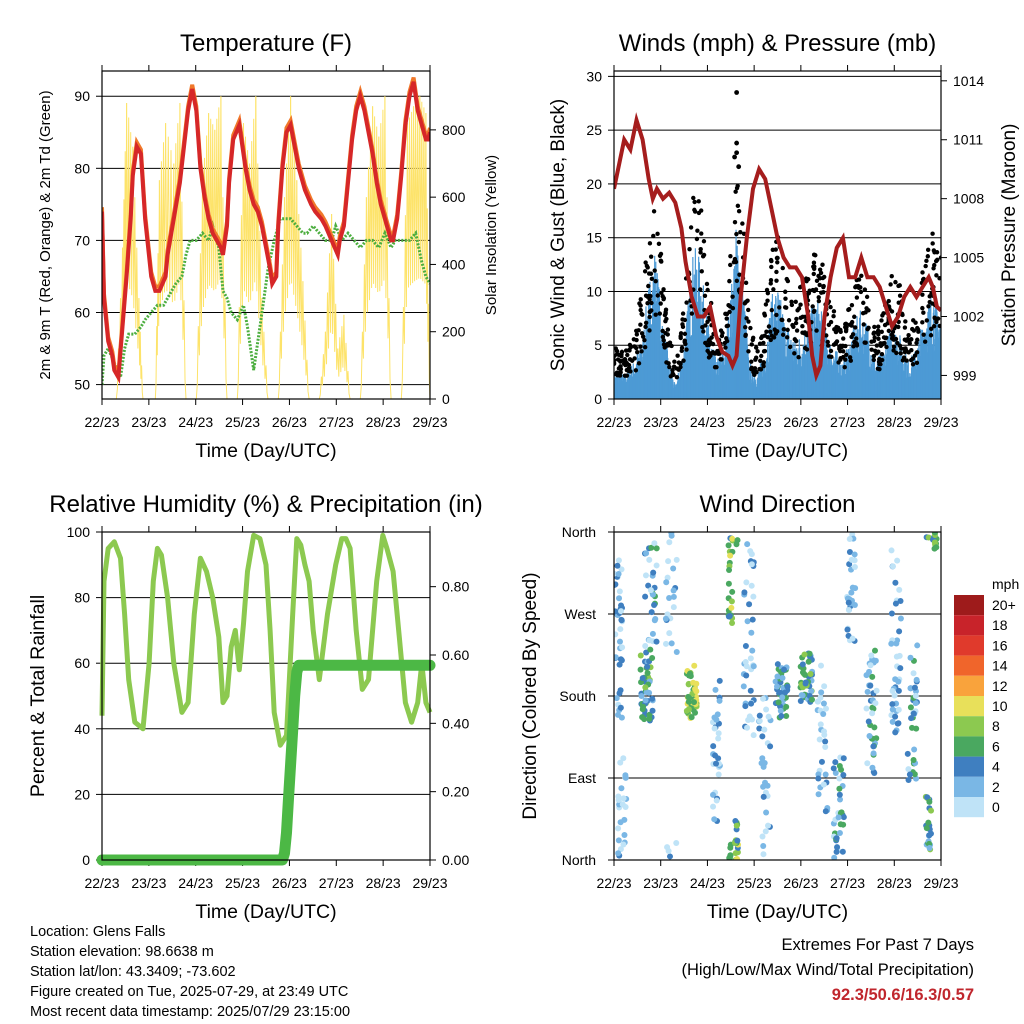 The width and height of the screenshot is (1024, 1024). I want to click on y-tick-label: 20, so click(82, 794).